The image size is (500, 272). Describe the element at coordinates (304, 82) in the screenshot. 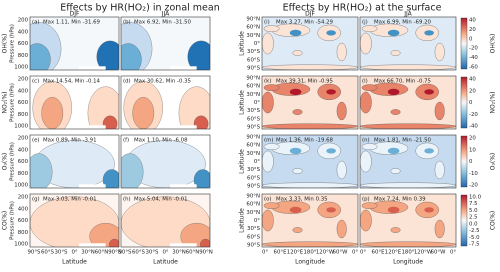

I see `panel-stats: Max 39.31, Min -0.95` at that location.